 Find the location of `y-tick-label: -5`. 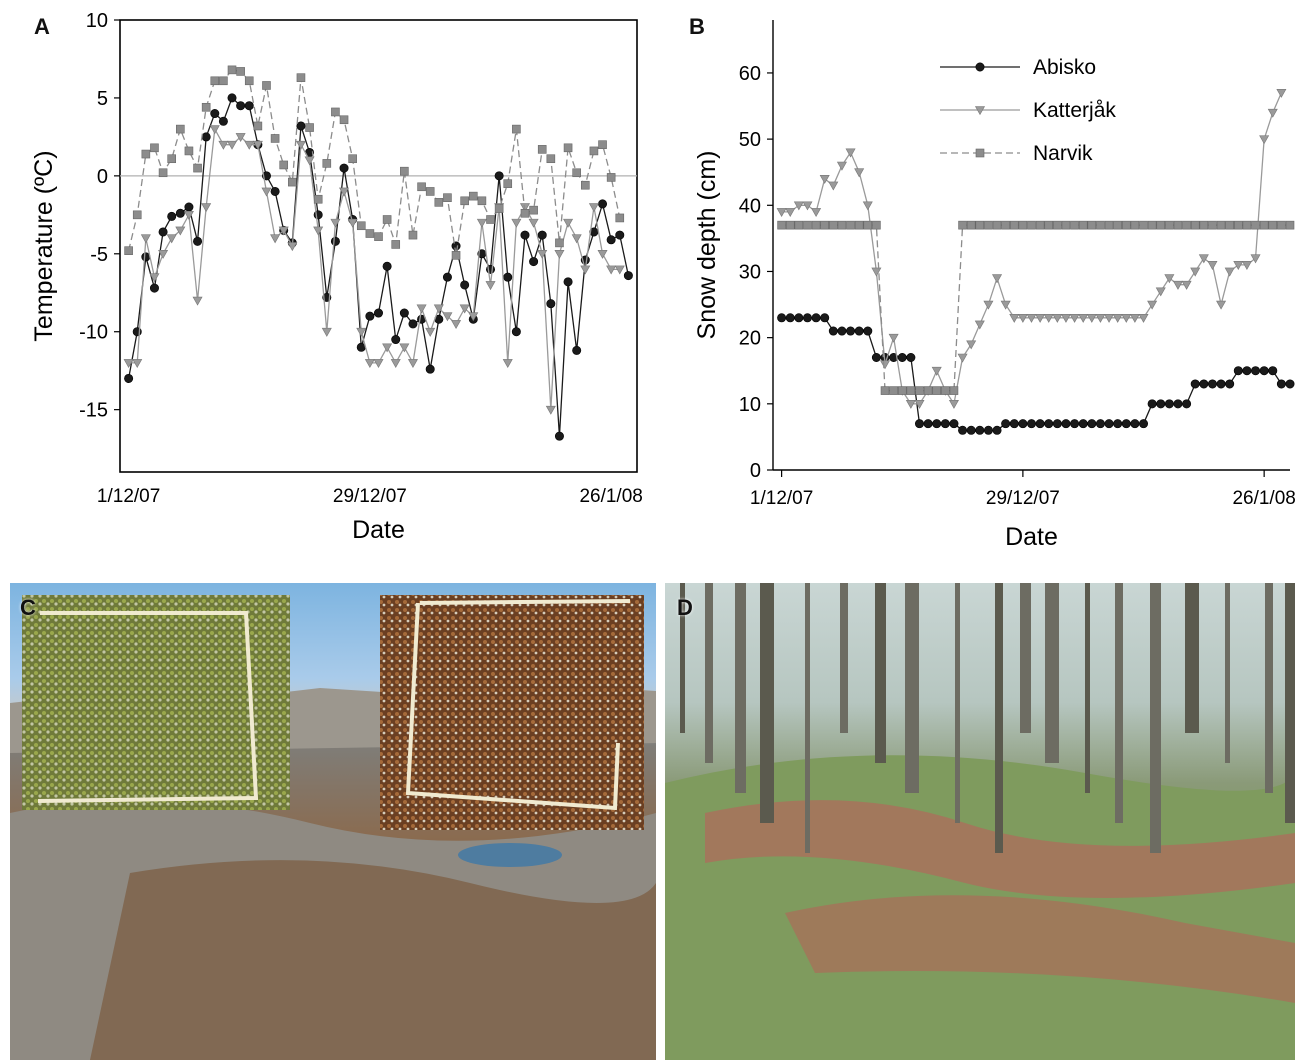

y-tick-label: -5 is located at coordinates (99, 255).